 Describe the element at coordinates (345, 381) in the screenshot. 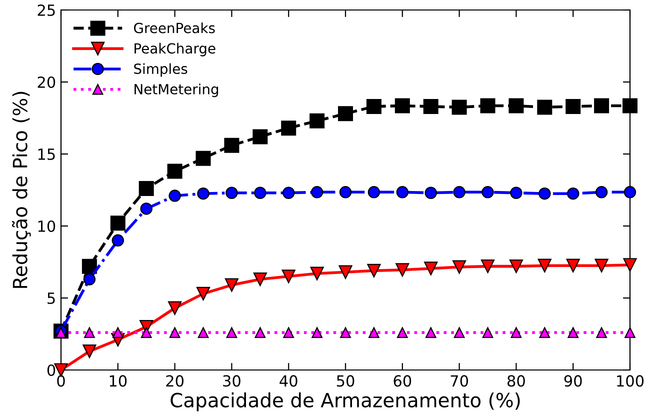

I see `x-tick-label: 50` at that location.